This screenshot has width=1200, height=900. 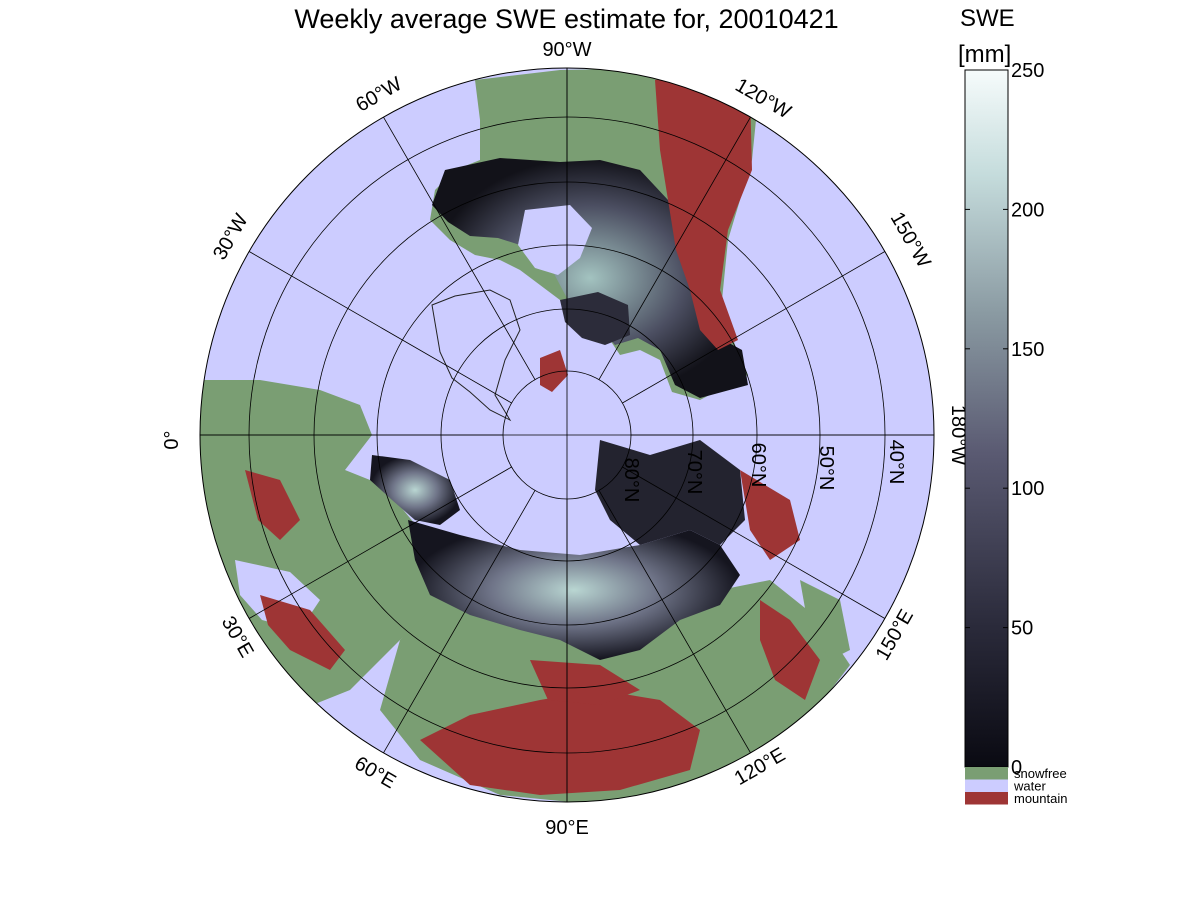 What do you see at coordinates (172, 439) in the screenshot?
I see `lon-label-0: 0°` at bounding box center [172, 439].